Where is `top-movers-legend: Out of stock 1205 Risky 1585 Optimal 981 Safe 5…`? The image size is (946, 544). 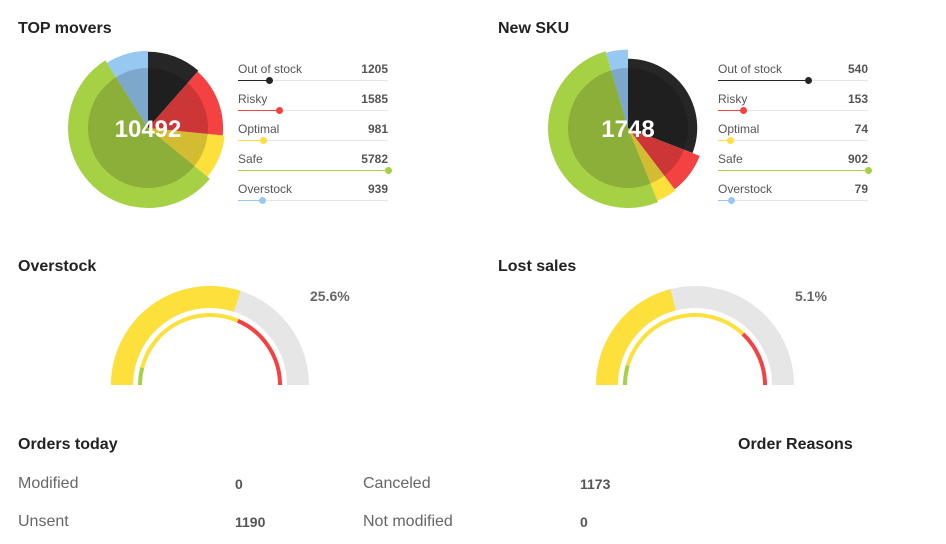
top-movers-legend: Out of stock 1205 Risky 1585 Optimal 981 Safe 5… is located at coordinates (315, 134).